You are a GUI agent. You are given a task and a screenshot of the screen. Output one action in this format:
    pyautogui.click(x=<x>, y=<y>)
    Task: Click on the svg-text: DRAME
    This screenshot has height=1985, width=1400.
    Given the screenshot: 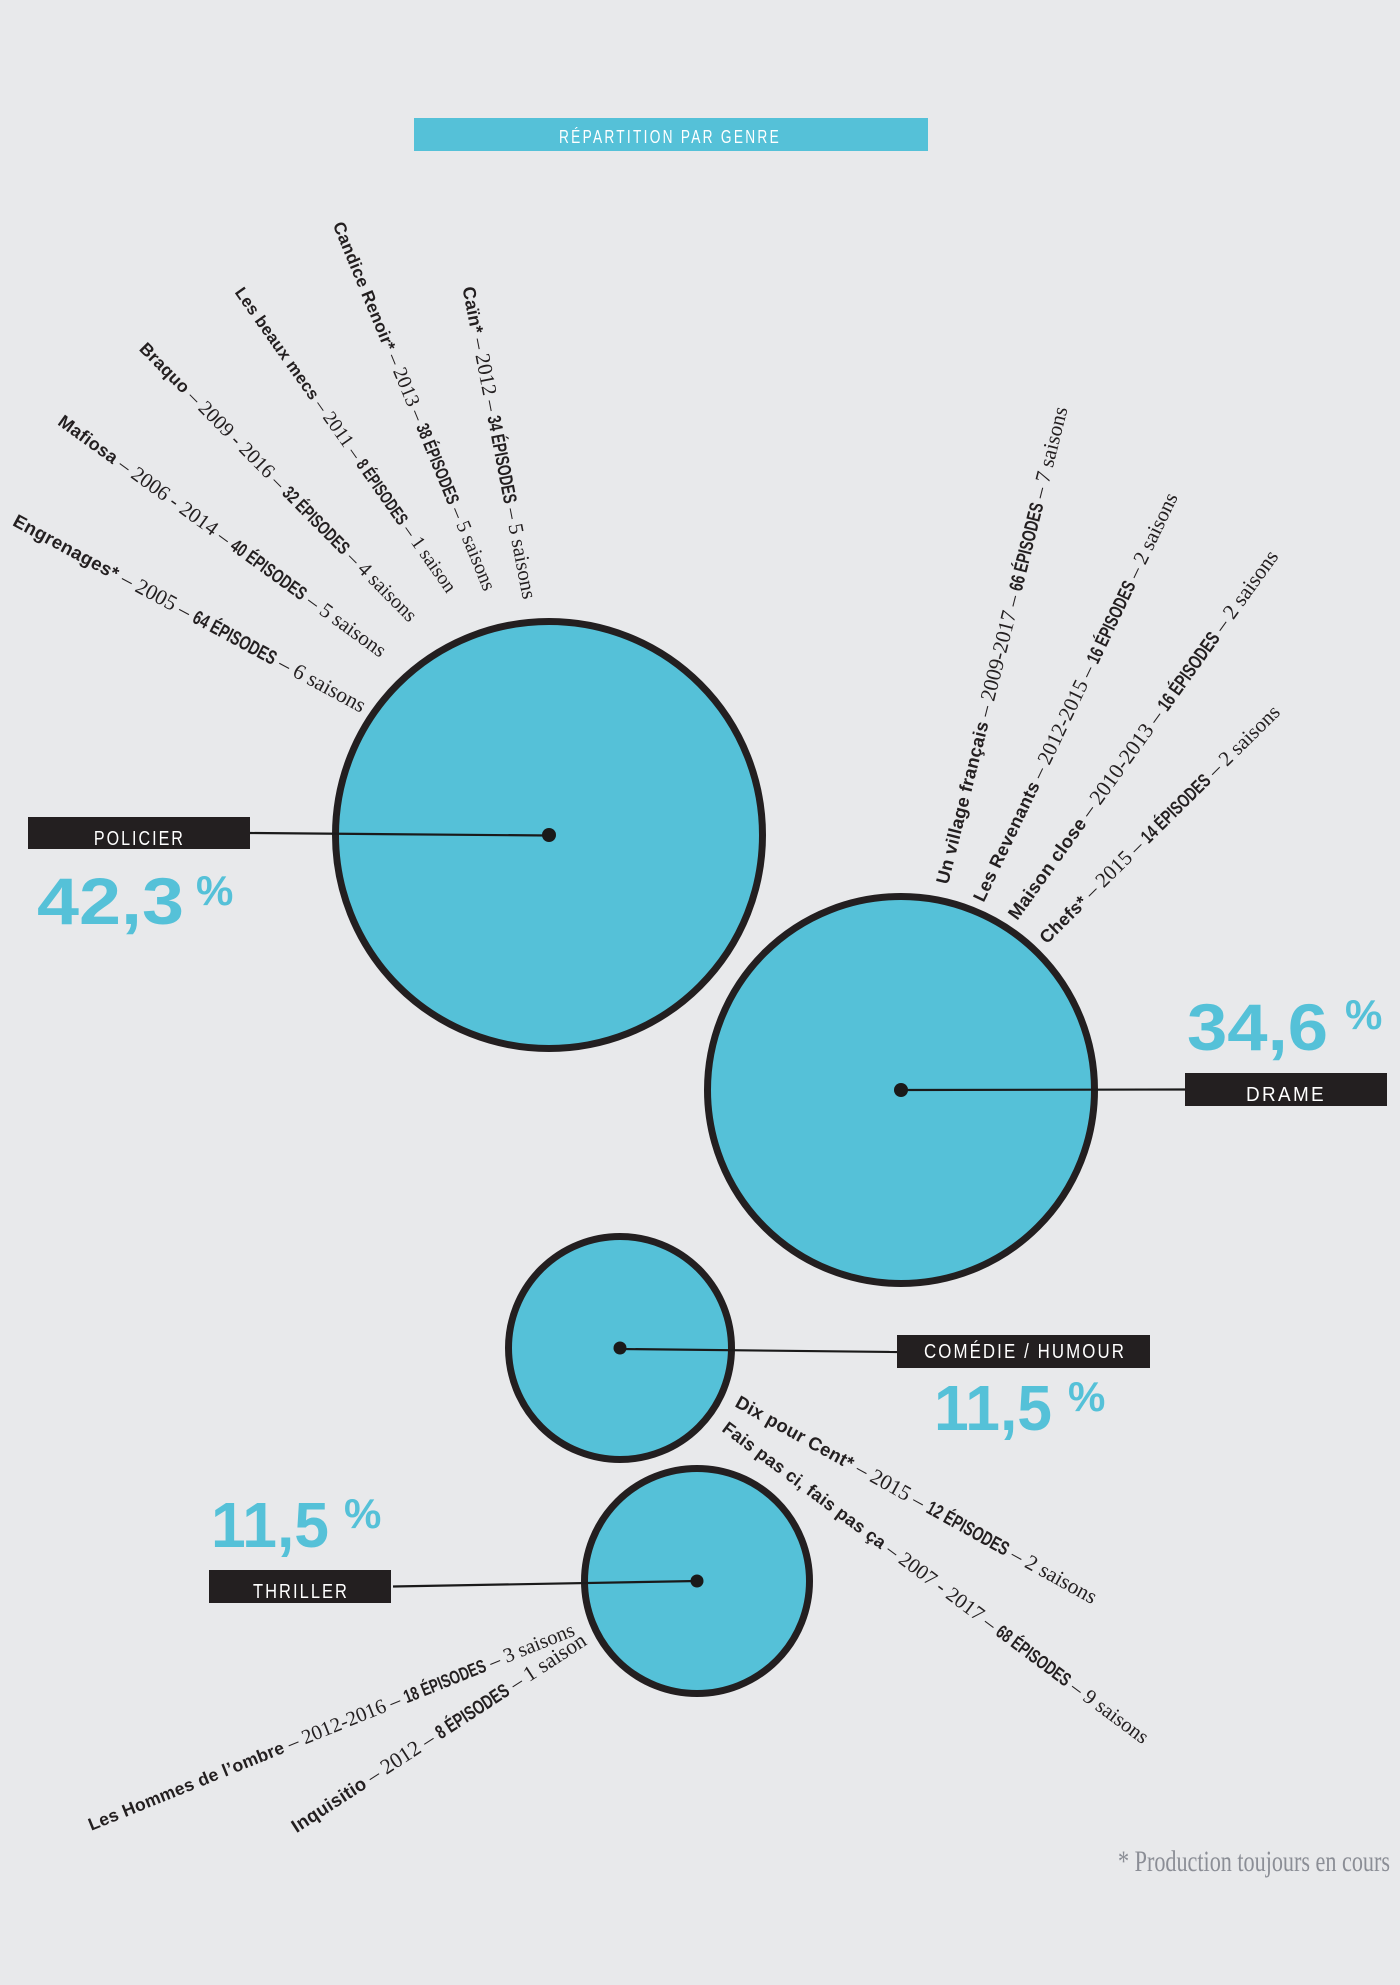 What is the action you would take?
    pyautogui.click(x=1286, y=1095)
    